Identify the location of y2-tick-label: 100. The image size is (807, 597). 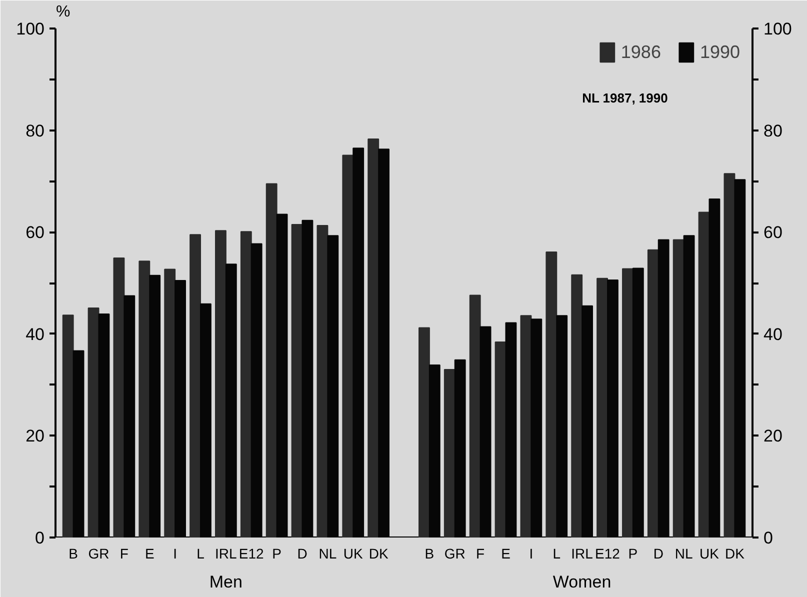
(778, 29).